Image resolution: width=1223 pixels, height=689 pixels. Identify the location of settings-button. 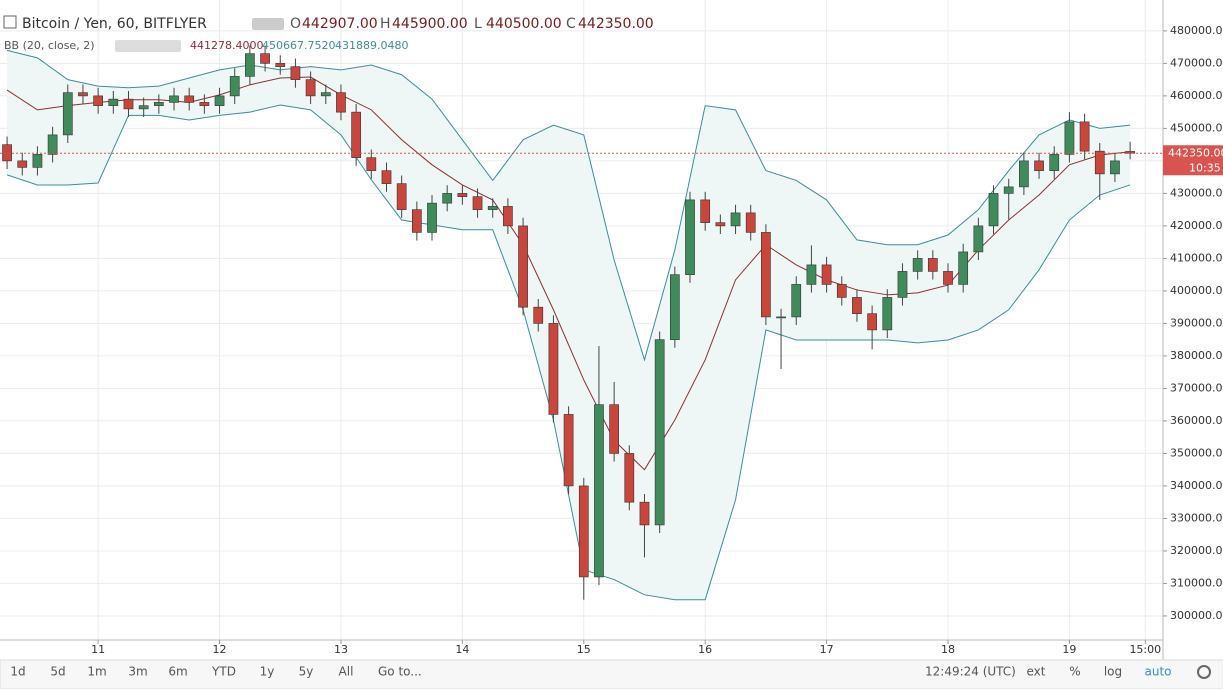
(1204, 672).